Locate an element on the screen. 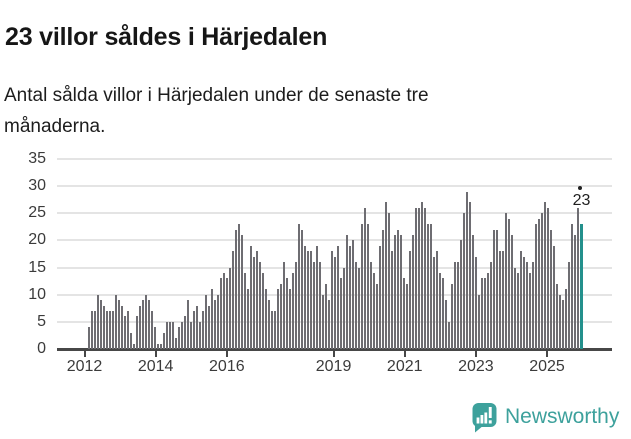  y-tick-label: 15 is located at coordinates (37, 267).